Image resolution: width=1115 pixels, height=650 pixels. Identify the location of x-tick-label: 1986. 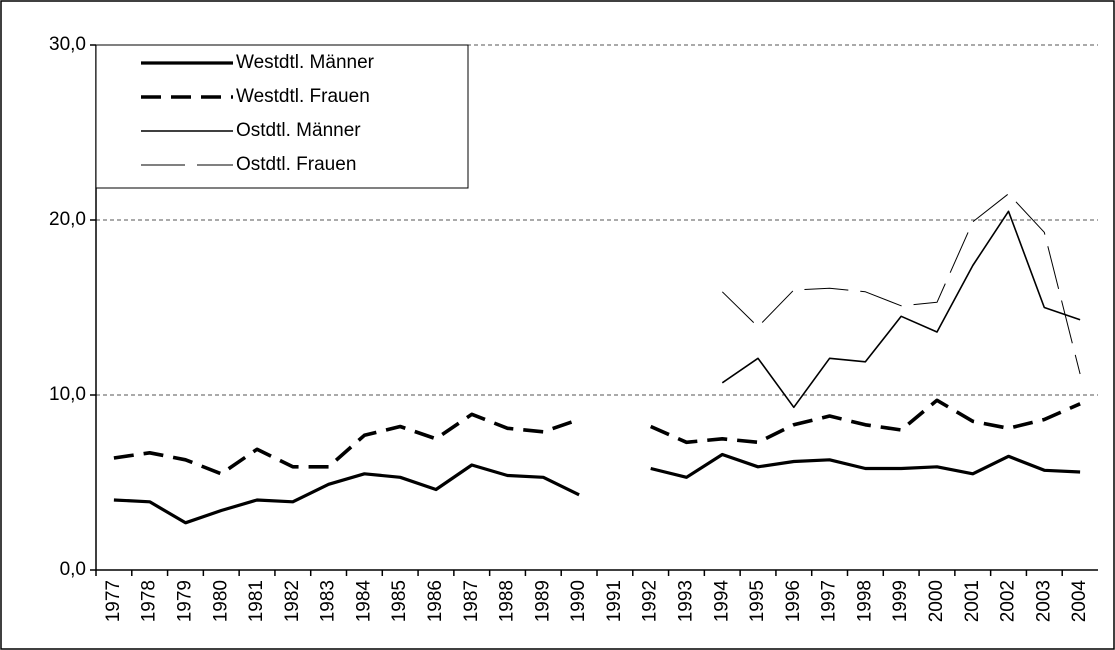
(435, 601).